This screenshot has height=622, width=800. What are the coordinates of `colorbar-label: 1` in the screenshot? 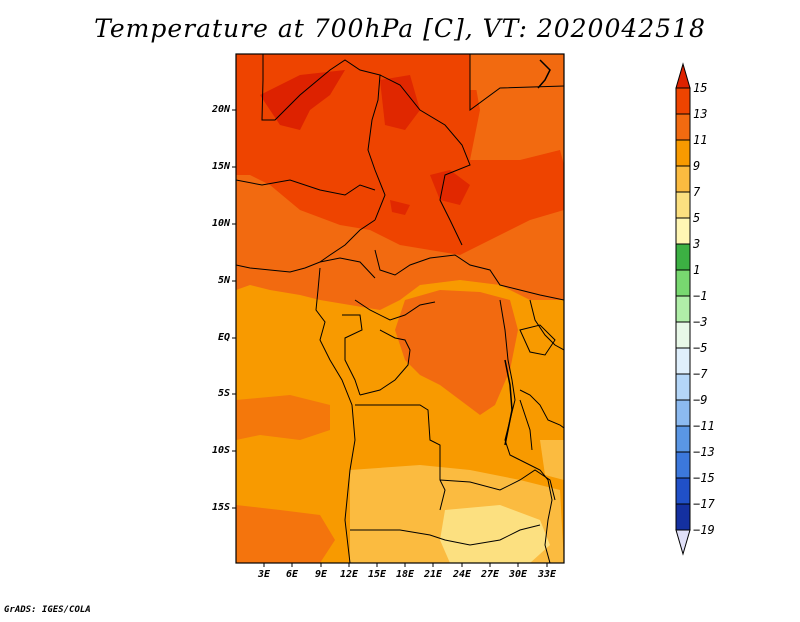 It's located at (697, 270).